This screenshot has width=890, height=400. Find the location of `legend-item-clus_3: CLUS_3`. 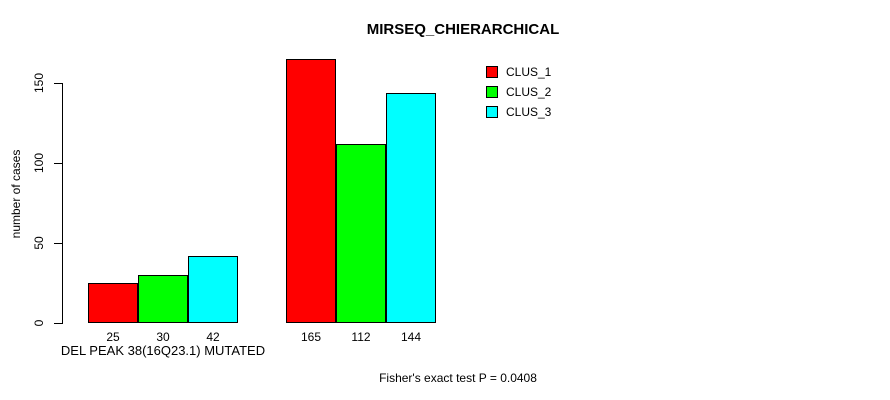

legend-item-clus_3: CLUS_3 is located at coordinates (518, 112).